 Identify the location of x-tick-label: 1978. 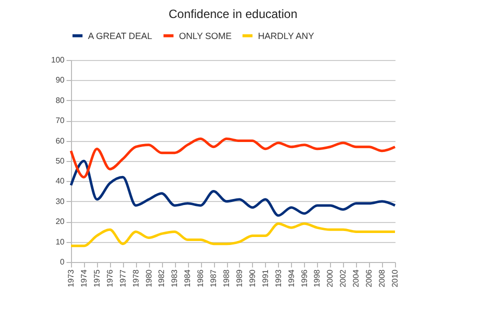
(135, 278).